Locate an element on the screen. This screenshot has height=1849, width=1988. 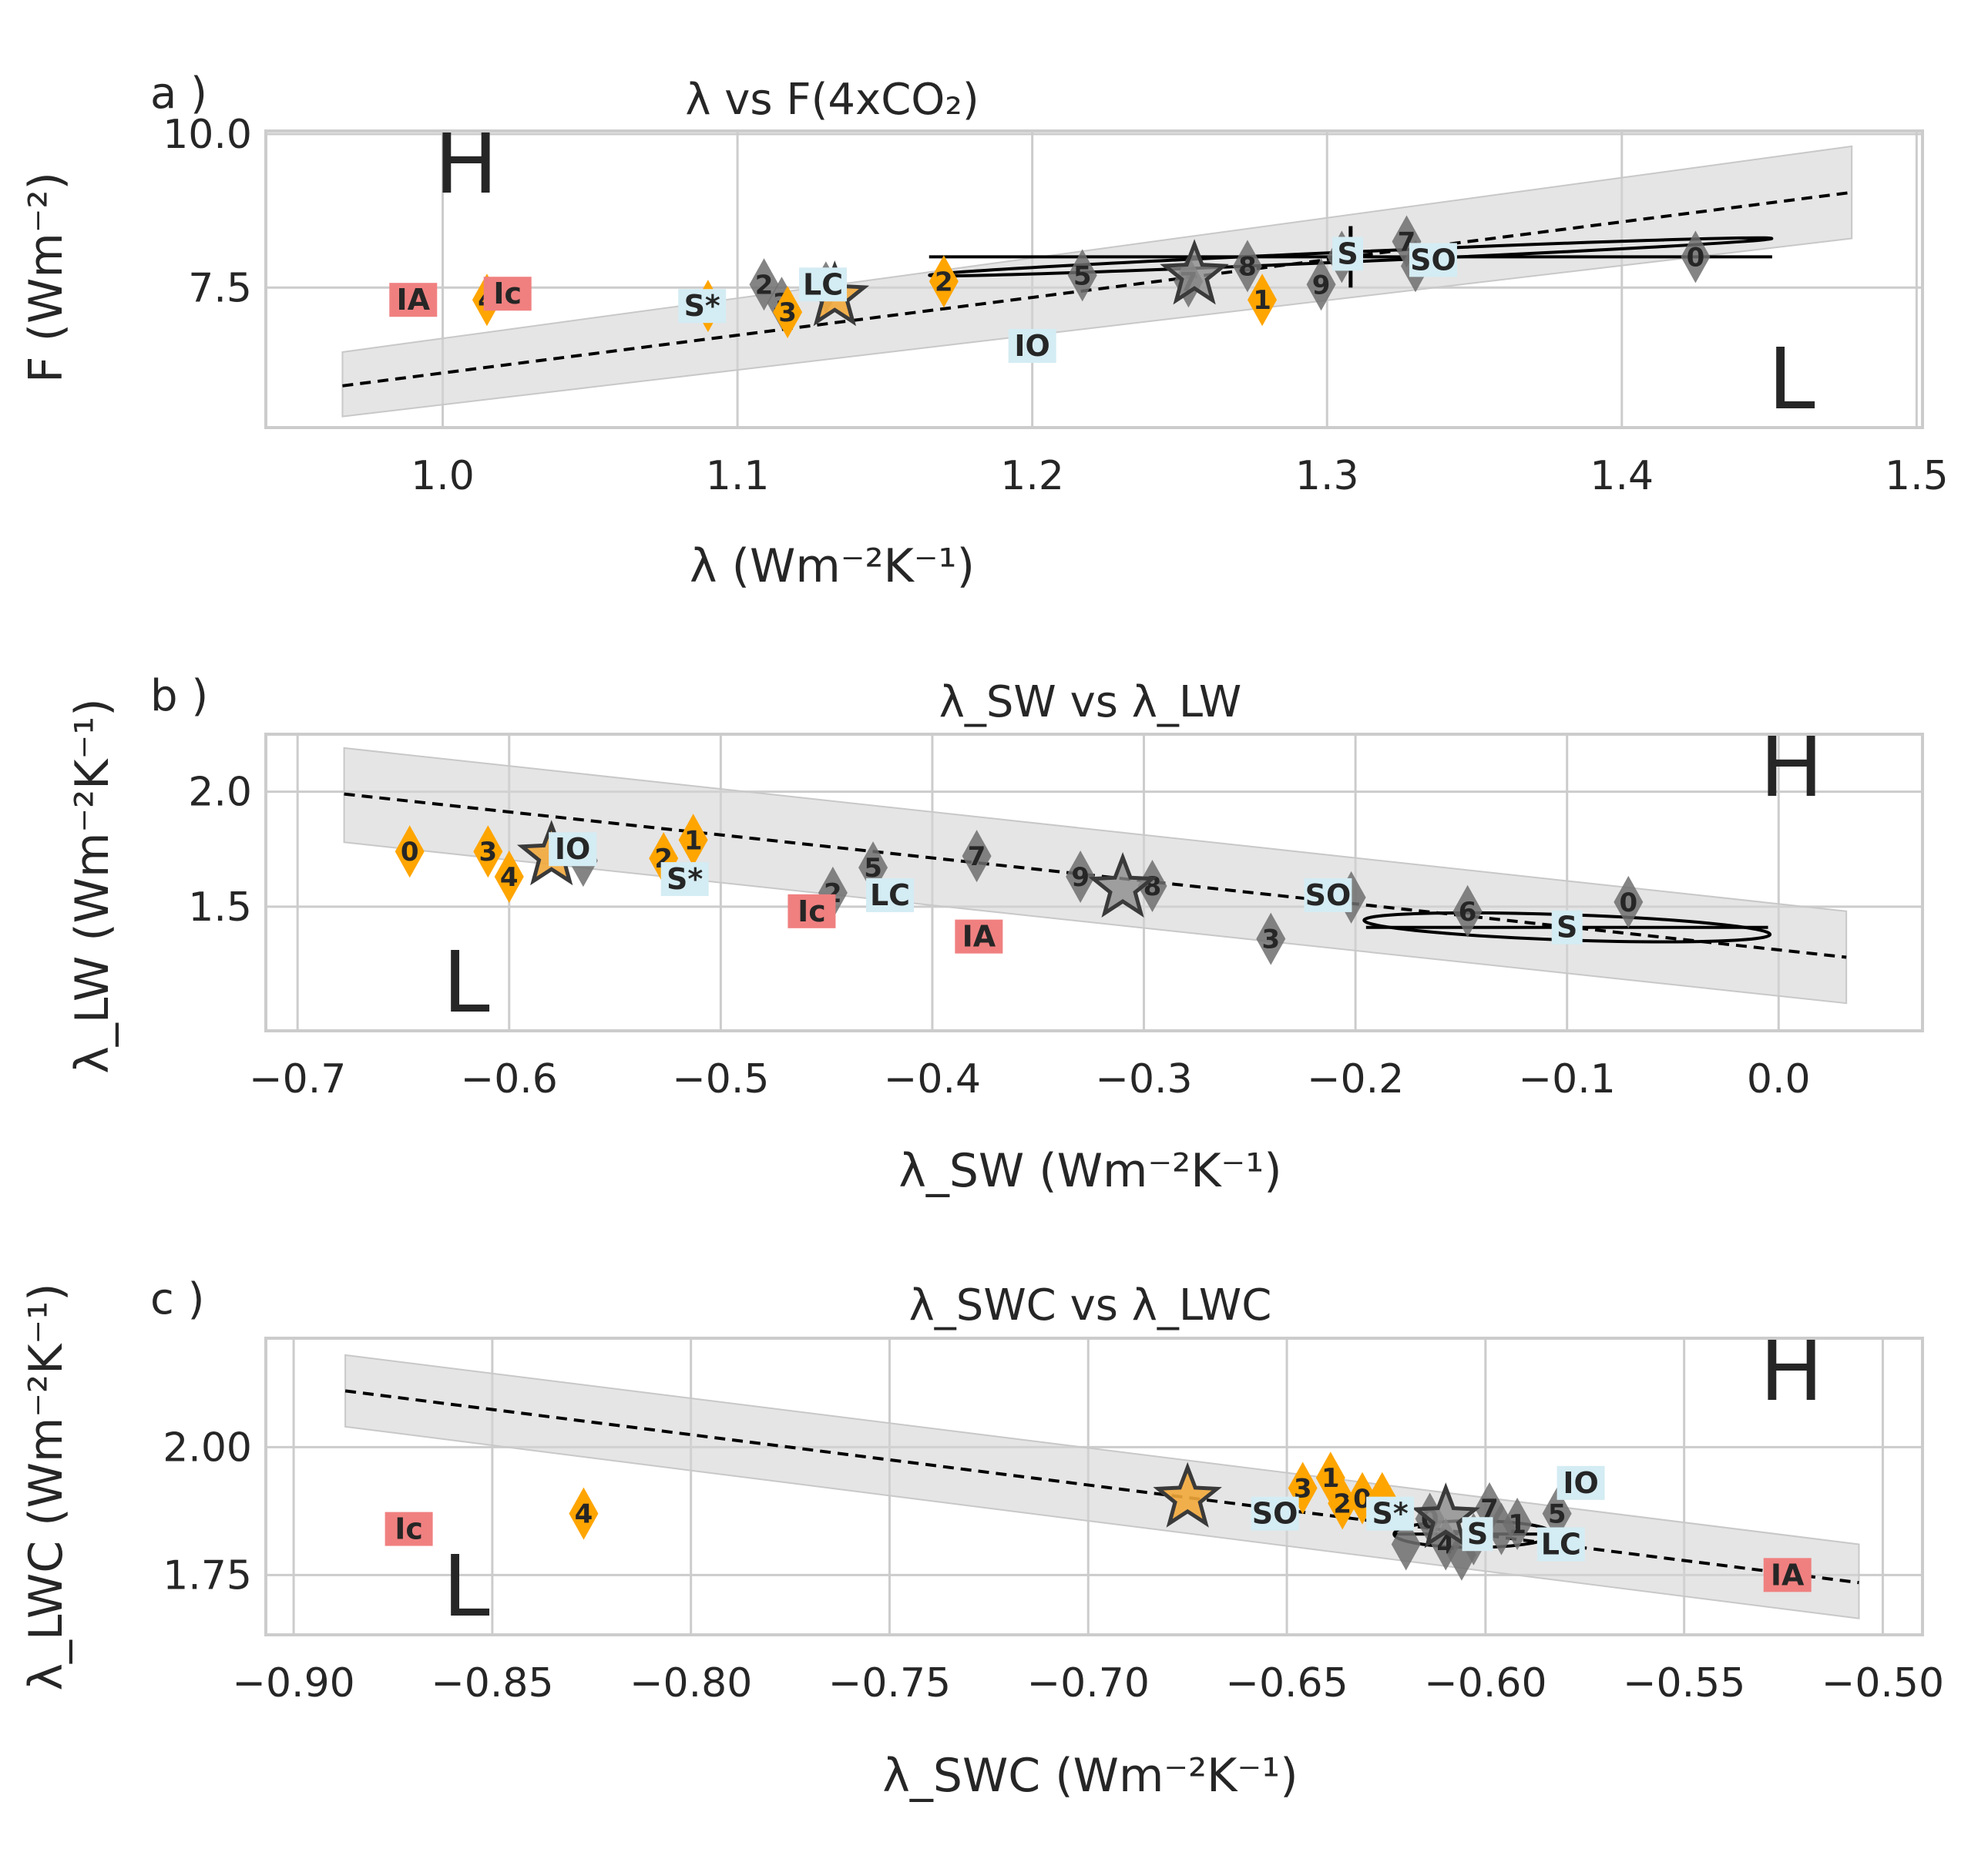
gray-marker-label: 3 is located at coordinates (1270, 939).